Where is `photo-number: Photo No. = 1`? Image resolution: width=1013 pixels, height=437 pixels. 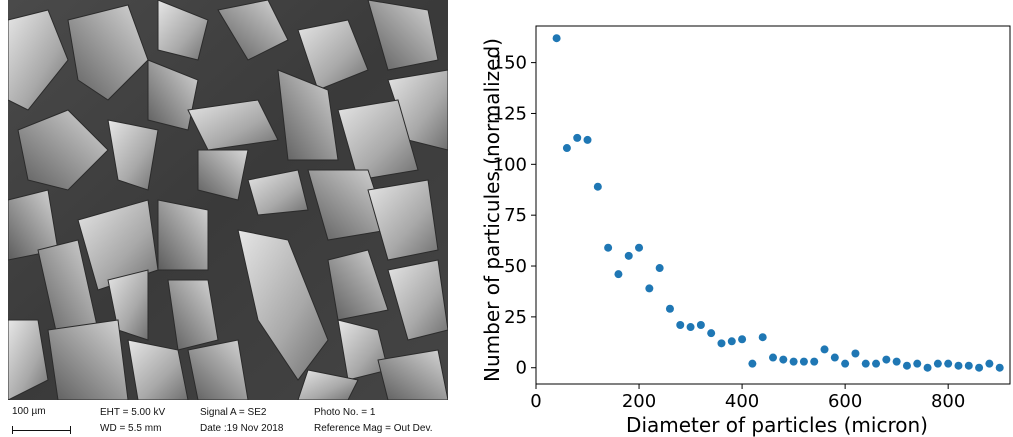
photo-number: Photo No. = 1 is located at coordinates (345, 412).